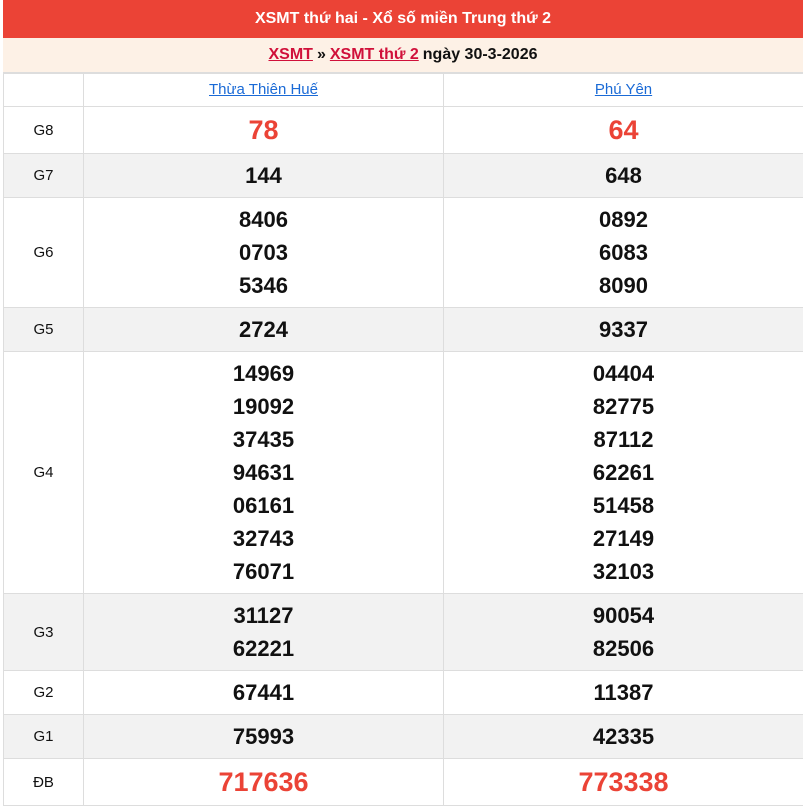  Describe the element at coordinates (480, 54) in the screenshot. I see `draw-date: ngày 30-3-2026` at that location.